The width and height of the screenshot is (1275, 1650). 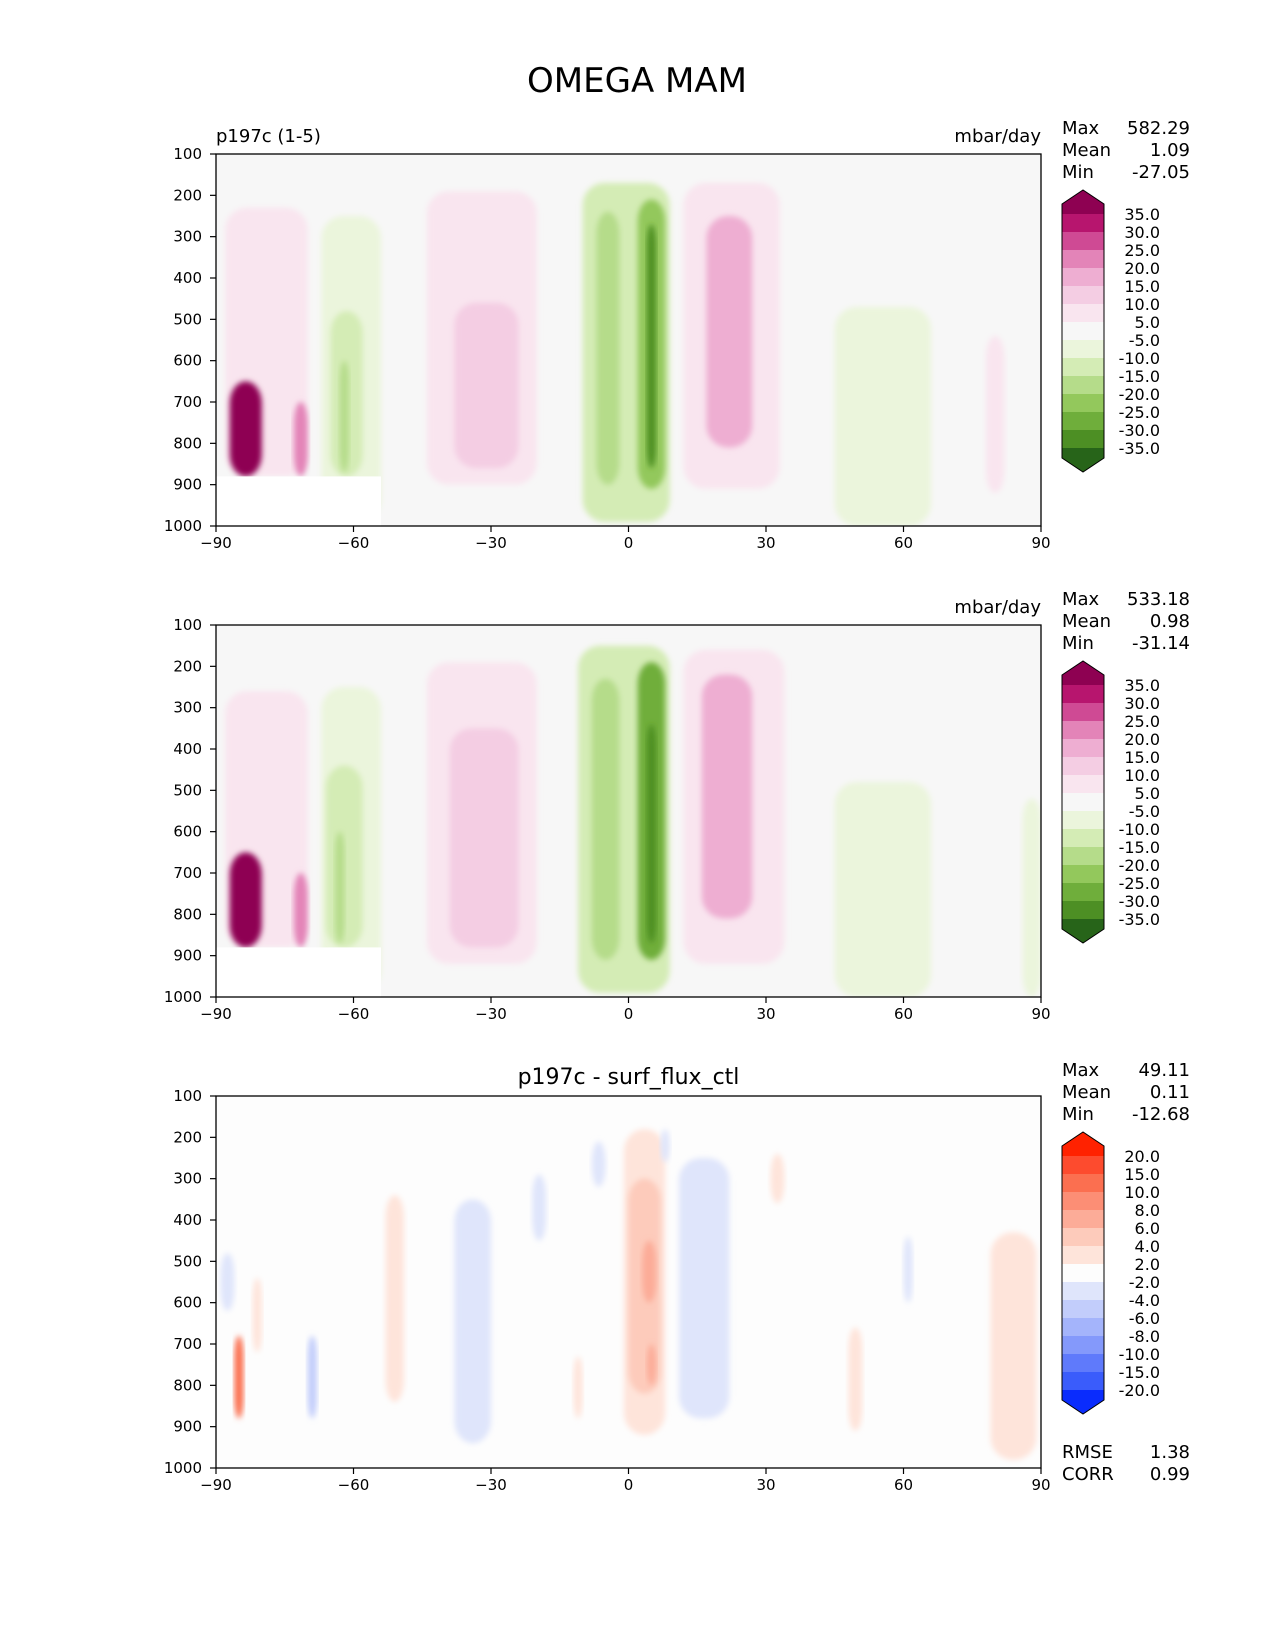 What do you see at coordinates (1142, 214) in the screenshot?
I see `colorbar-tick-label: 35.0` at bounding box center [1142, 214].